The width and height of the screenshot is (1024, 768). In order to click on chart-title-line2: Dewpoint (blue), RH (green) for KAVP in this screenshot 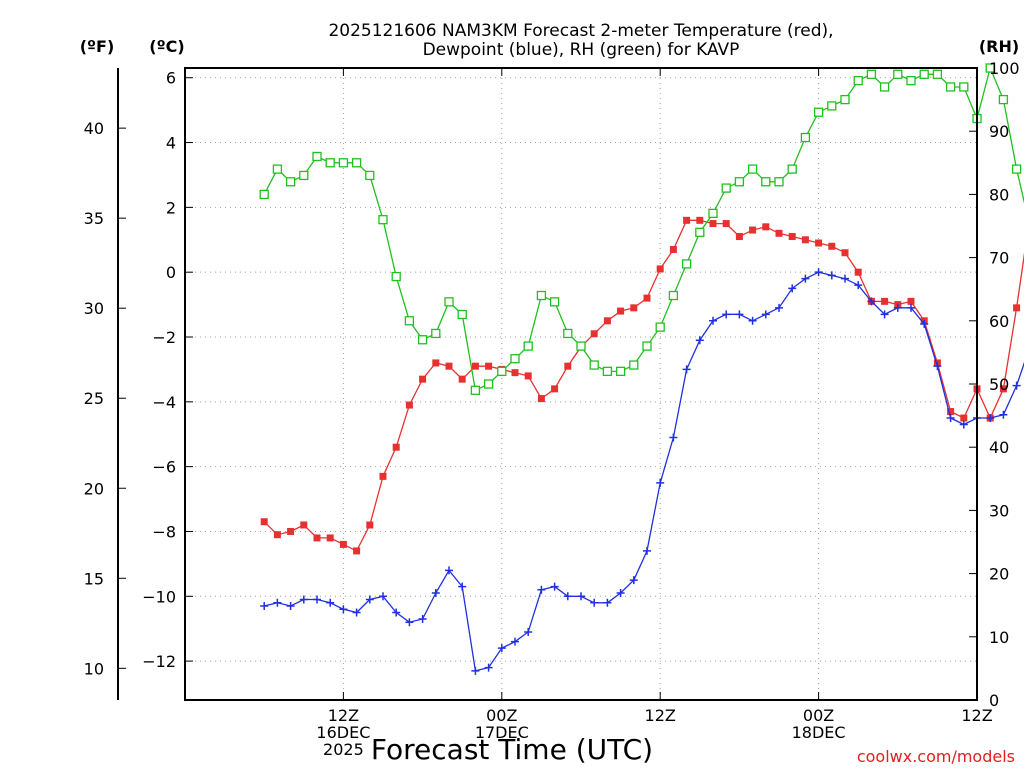, I will do `click(581, 50)`.